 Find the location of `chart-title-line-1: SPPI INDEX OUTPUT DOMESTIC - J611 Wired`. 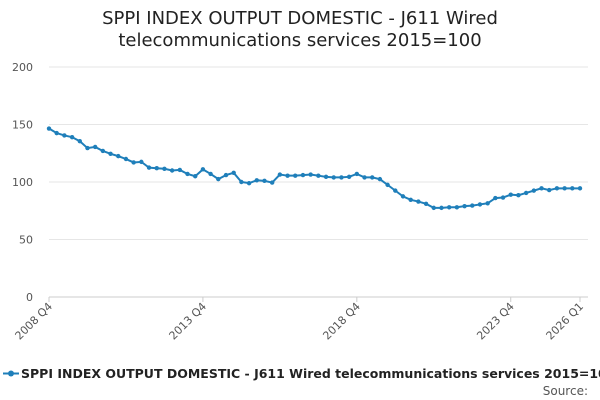

chart-title-line-1: SPPI INDEX OUTPUT DOMESTIC - J611 Wired is located at coordinates (300, 18).